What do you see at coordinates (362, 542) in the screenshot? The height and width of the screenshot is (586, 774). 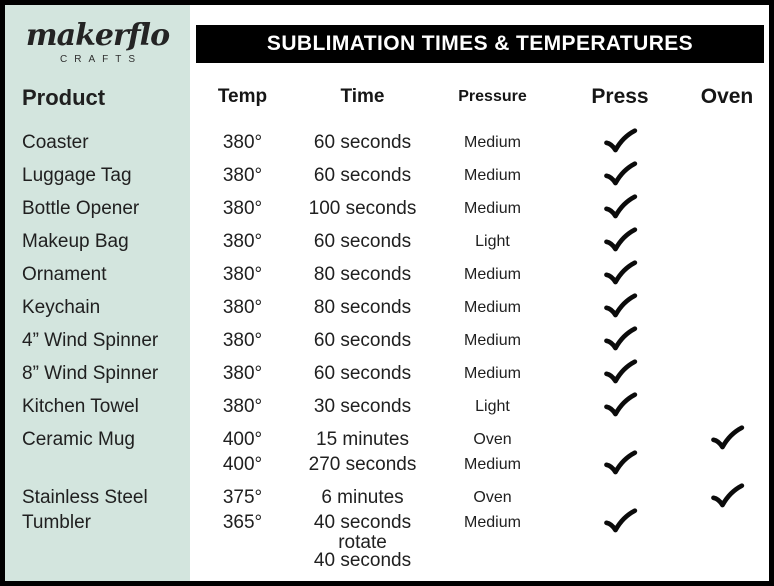 I see `time-value: rotate` at bounding box center [362, 542].